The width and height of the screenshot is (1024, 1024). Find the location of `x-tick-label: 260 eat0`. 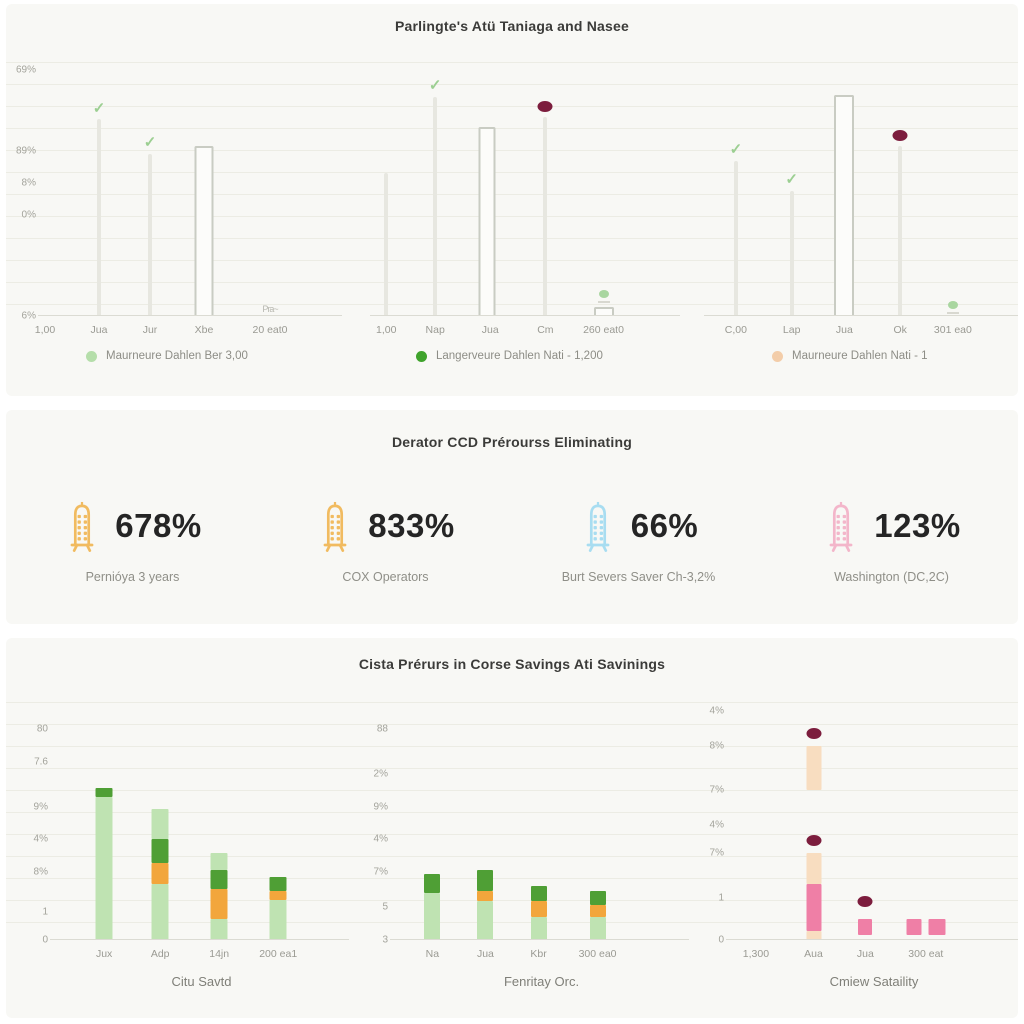

x-tick-label: 260 eat0 is located at coordinates (603, 330).